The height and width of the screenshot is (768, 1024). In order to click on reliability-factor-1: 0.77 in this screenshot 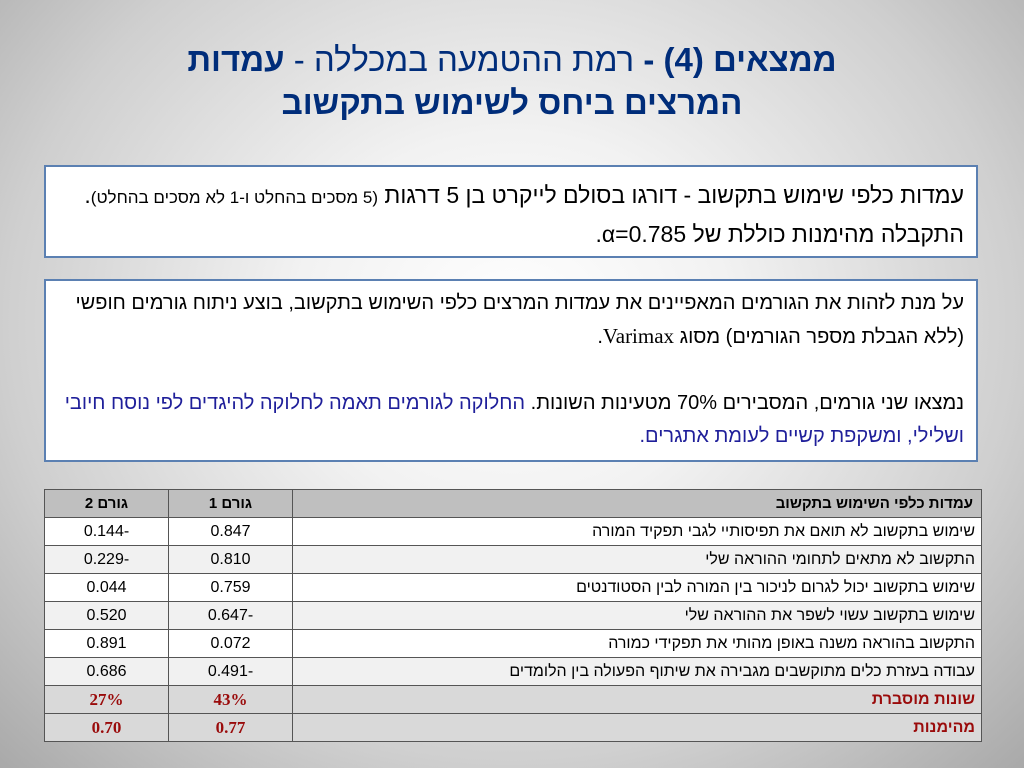, I will do `click(230, 727)`.